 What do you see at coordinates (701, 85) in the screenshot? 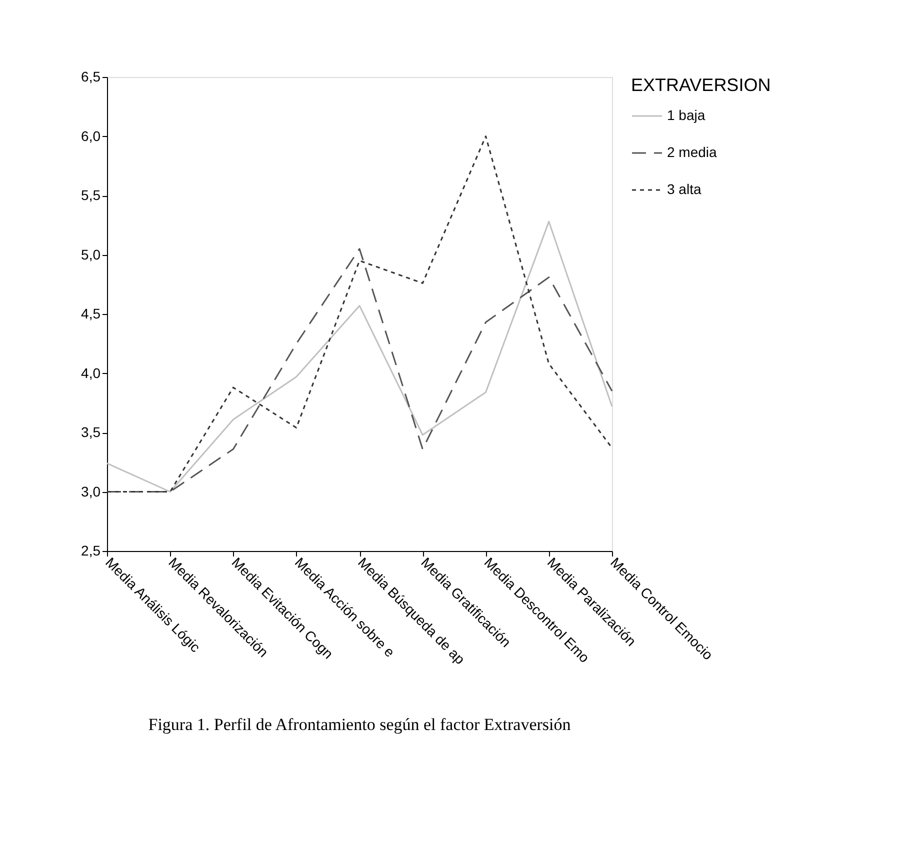
I see `legend-title: EXTRAVERSION` at bounding box center [701, 85].